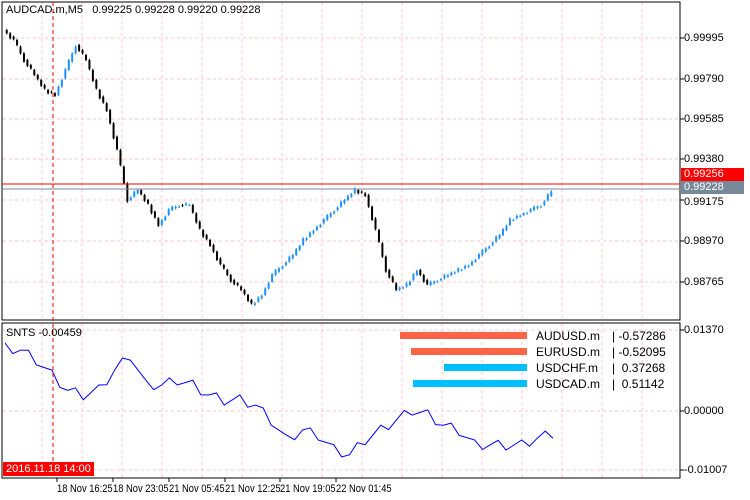  I want to click on legend-name: EURUSD.m, so click(568, 352).